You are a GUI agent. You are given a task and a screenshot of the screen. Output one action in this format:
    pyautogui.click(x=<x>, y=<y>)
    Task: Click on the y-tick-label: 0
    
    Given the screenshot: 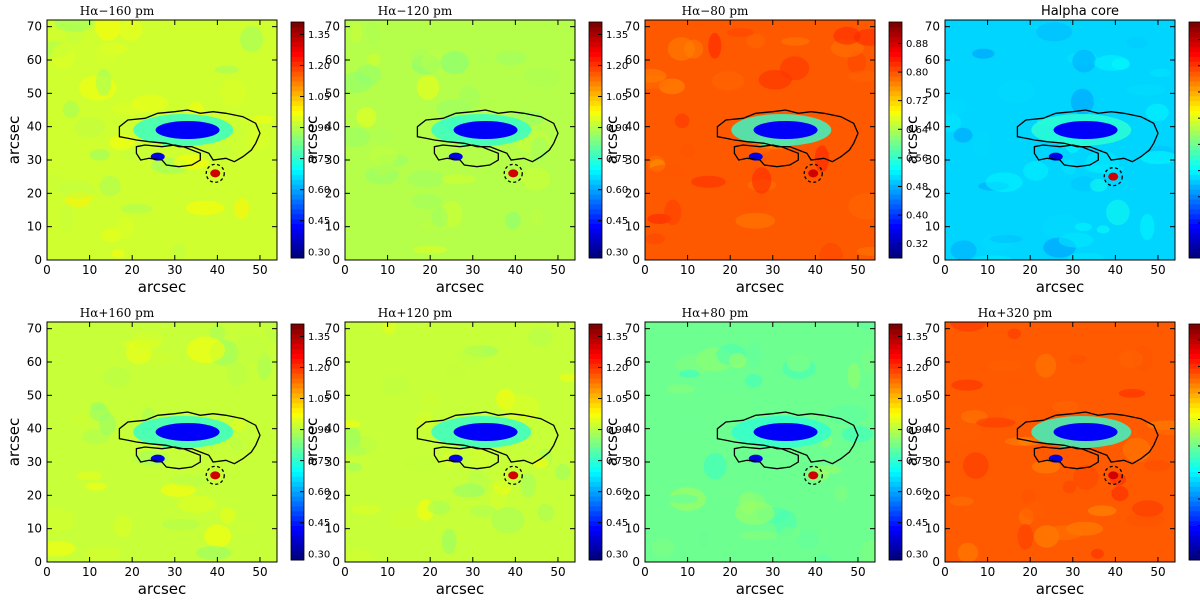 What is the action you would take?
    pyautogui.click(x=38, y=562)
    